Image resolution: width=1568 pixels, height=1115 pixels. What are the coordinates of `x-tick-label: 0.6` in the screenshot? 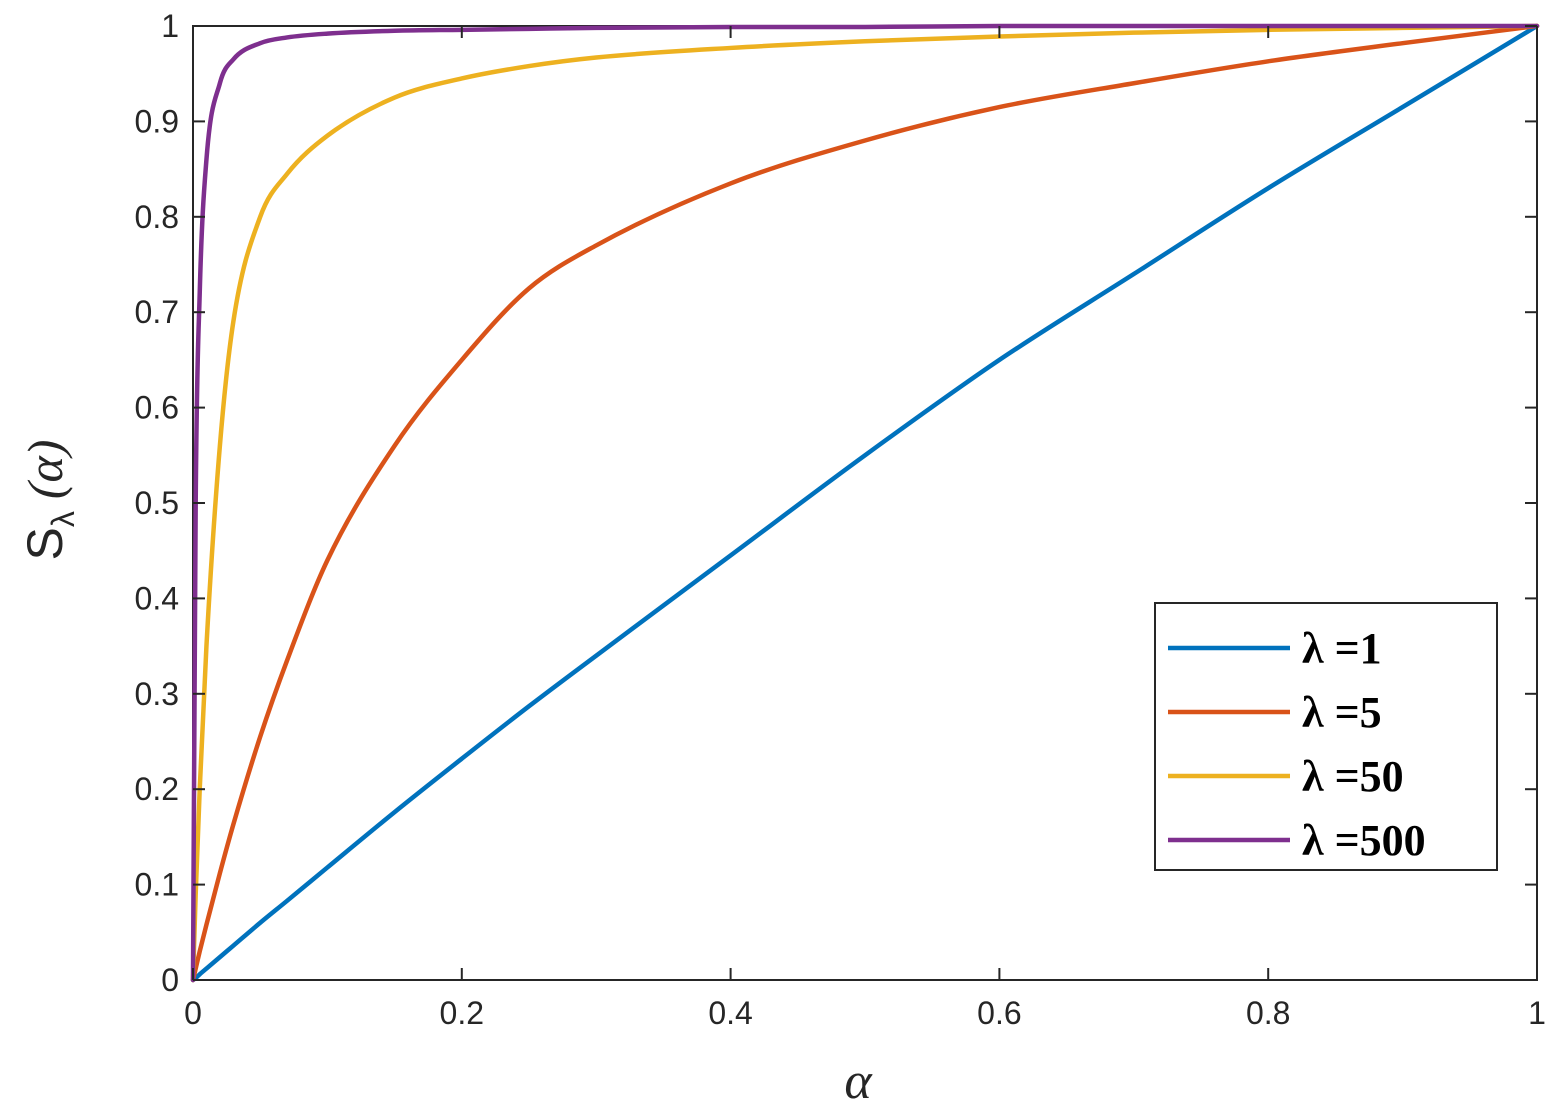 It's located at (999, 1013).